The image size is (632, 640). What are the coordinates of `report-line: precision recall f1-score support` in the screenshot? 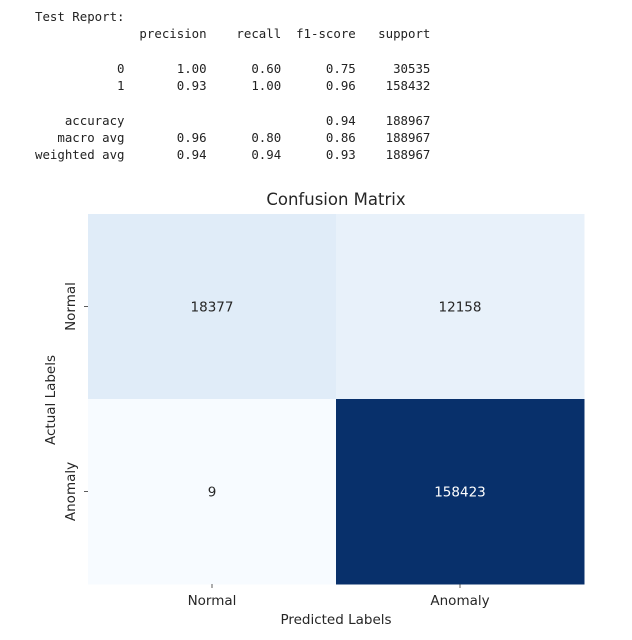 It's located at (233, 34).